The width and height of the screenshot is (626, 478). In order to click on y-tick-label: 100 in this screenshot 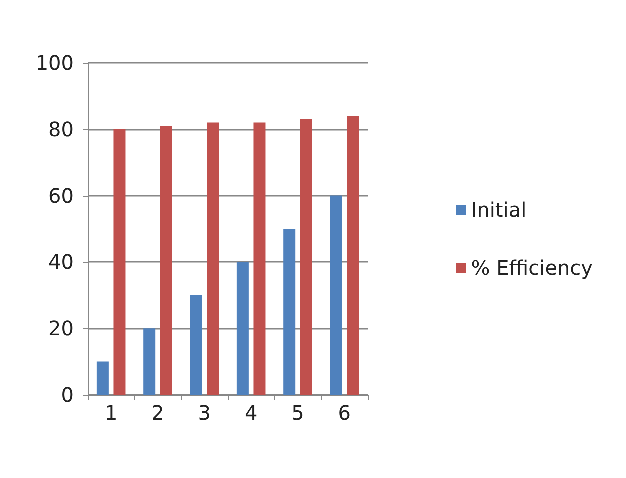, I will do `click(55, 63)`.